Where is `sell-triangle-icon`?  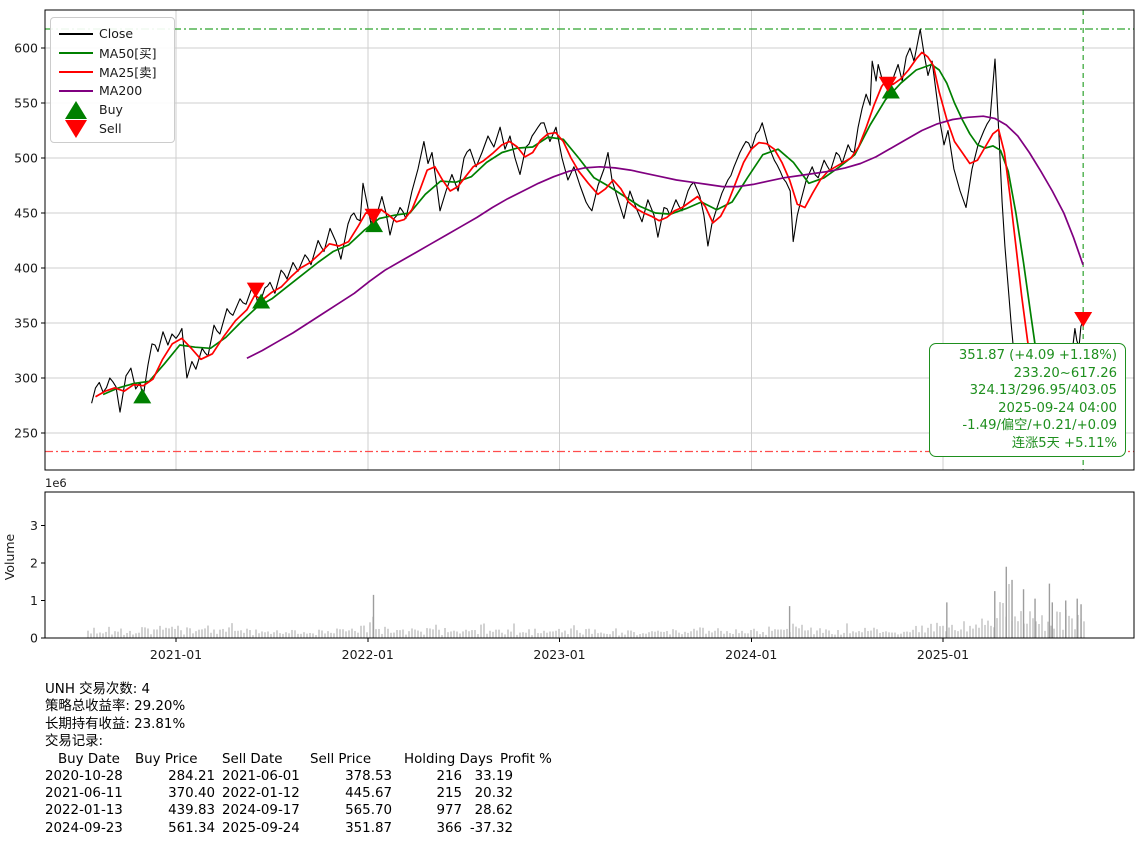
sell-triangle-icon is located at coordinates (76, 128).